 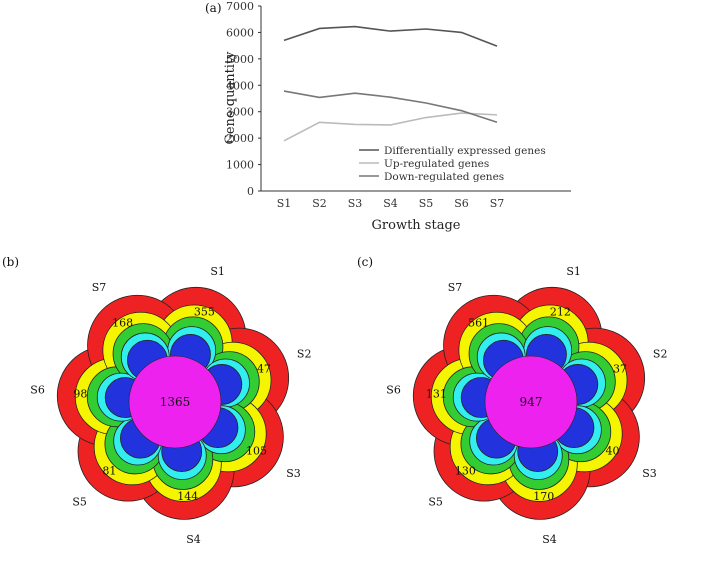 I want to click on y-tick-label: 1000, so click(x=240, y=165).